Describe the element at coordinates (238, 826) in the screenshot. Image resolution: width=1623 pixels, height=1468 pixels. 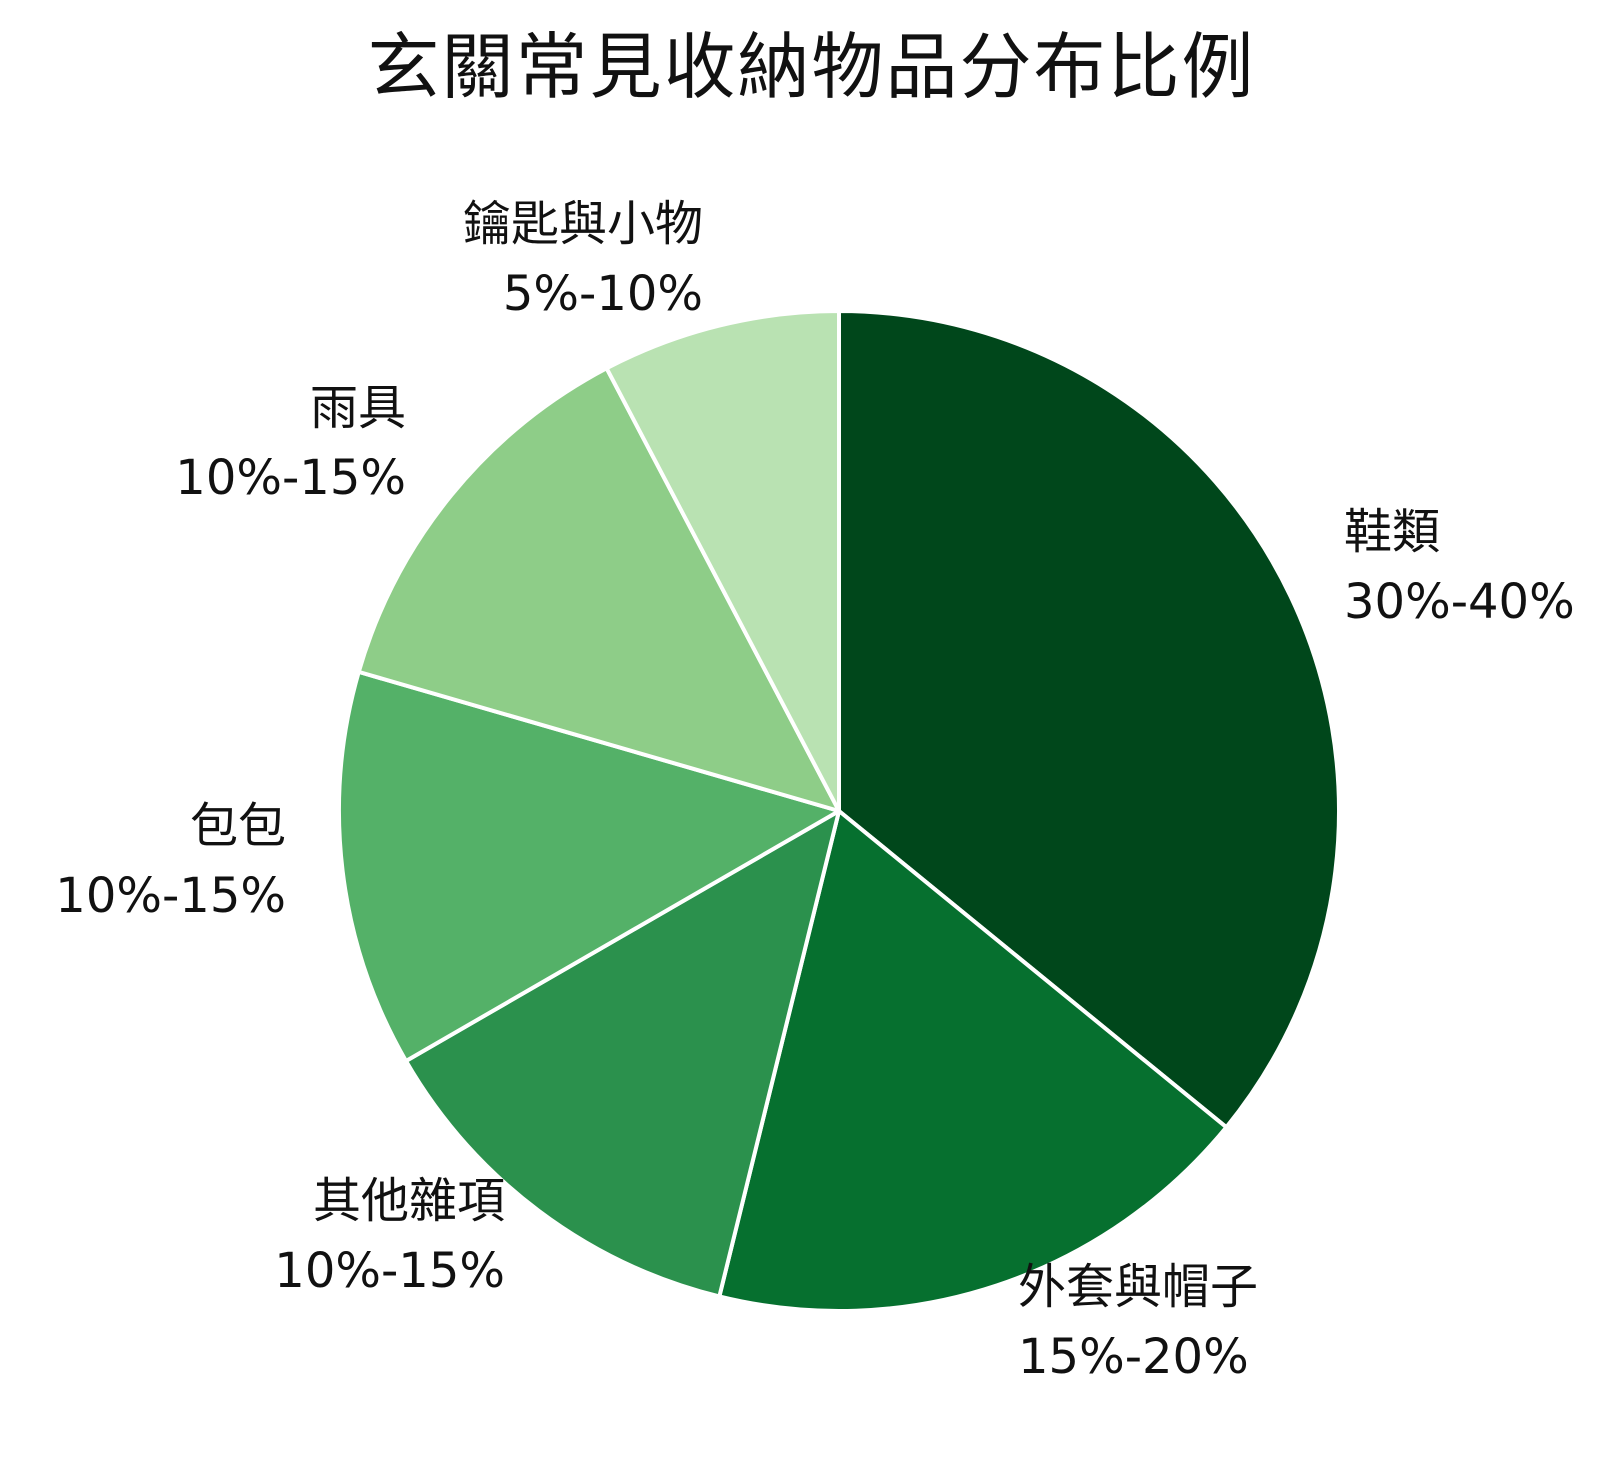
I see `slice-label-name-4: 包包` at that location.